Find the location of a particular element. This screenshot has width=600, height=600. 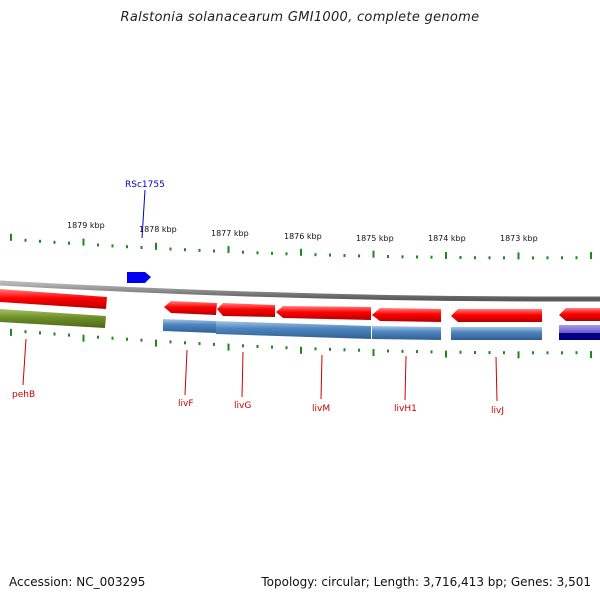

gene-label-pehB: pehB is located at coordinates (23, 395).